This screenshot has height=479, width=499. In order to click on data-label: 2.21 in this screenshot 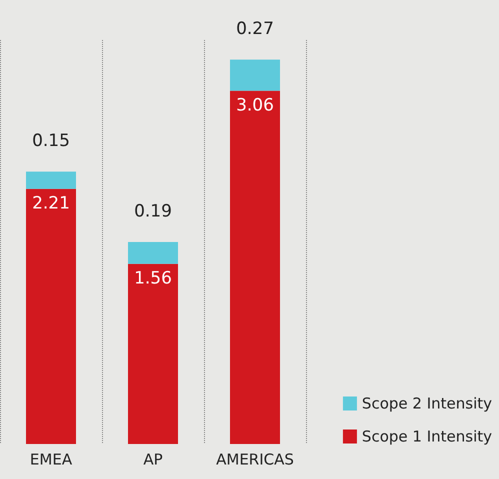, I will do `click(51, 203)`.